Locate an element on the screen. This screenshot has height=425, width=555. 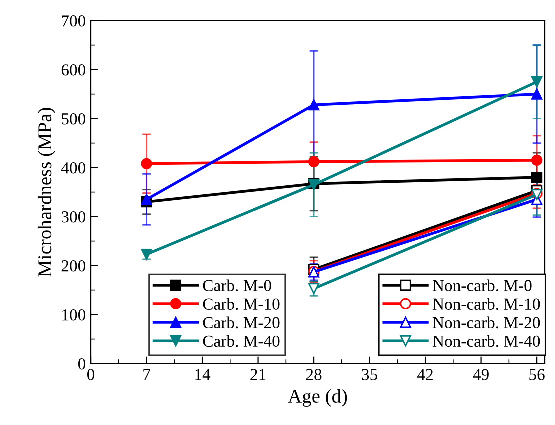
x-tick-label: 42 is located at coordinates (425, 374).